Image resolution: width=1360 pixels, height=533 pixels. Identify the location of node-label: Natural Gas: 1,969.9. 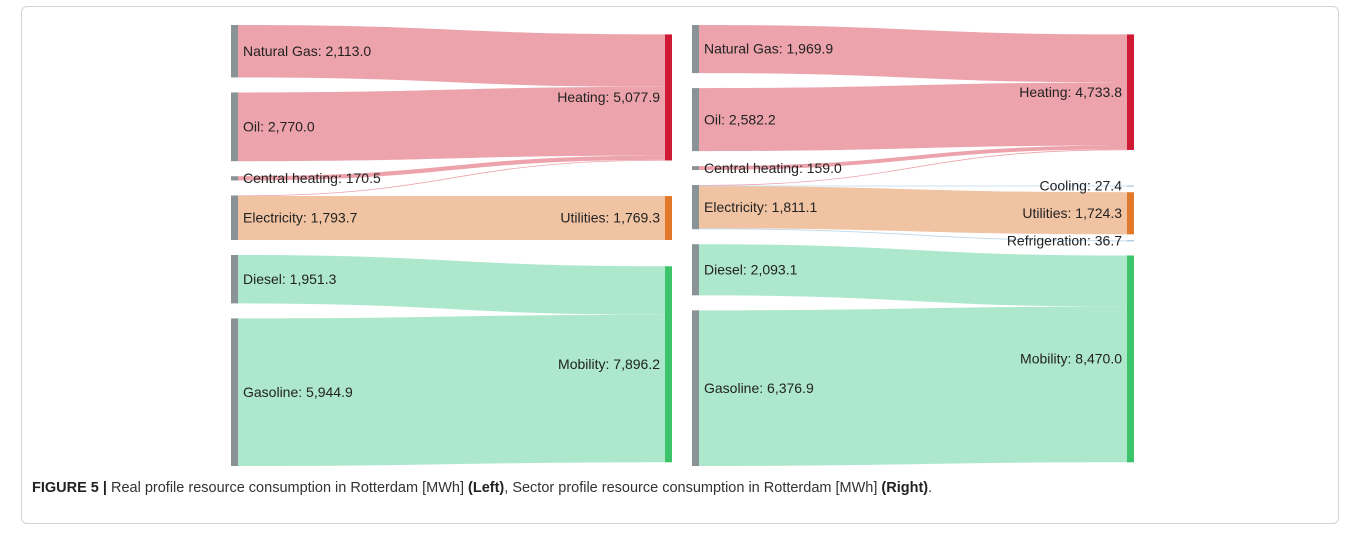
(768, 49).